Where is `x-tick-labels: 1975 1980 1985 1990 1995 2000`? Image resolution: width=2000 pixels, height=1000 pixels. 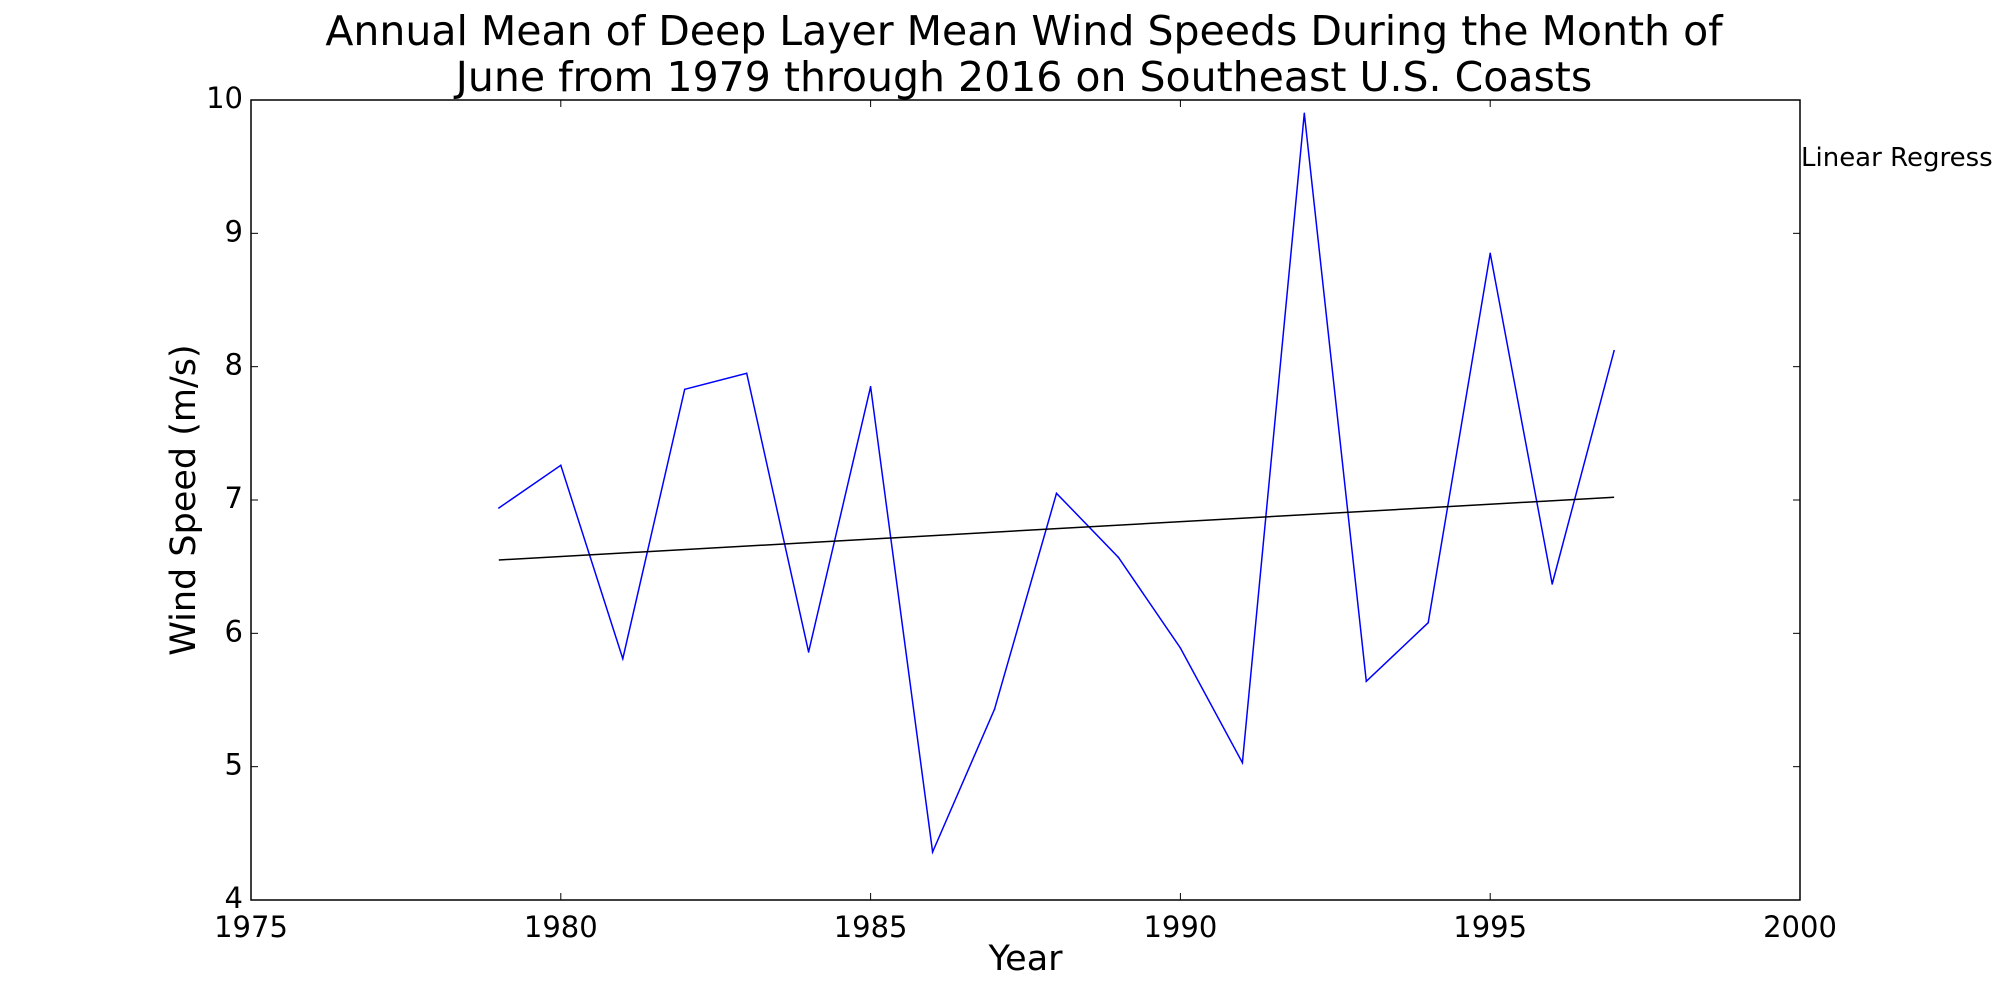
x-tick-labels: 1975 1980 1985 1990 1995 2000 is located at coordinates (1025, 927).